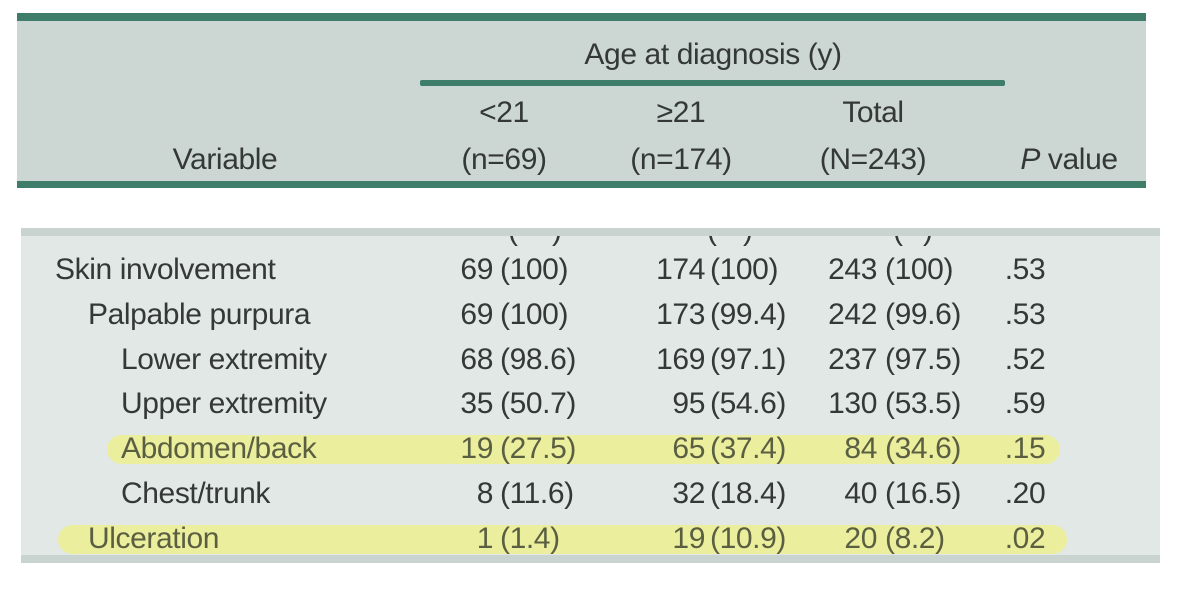  I want to click on col-header-under21-line1: <21, so click(504, 112).